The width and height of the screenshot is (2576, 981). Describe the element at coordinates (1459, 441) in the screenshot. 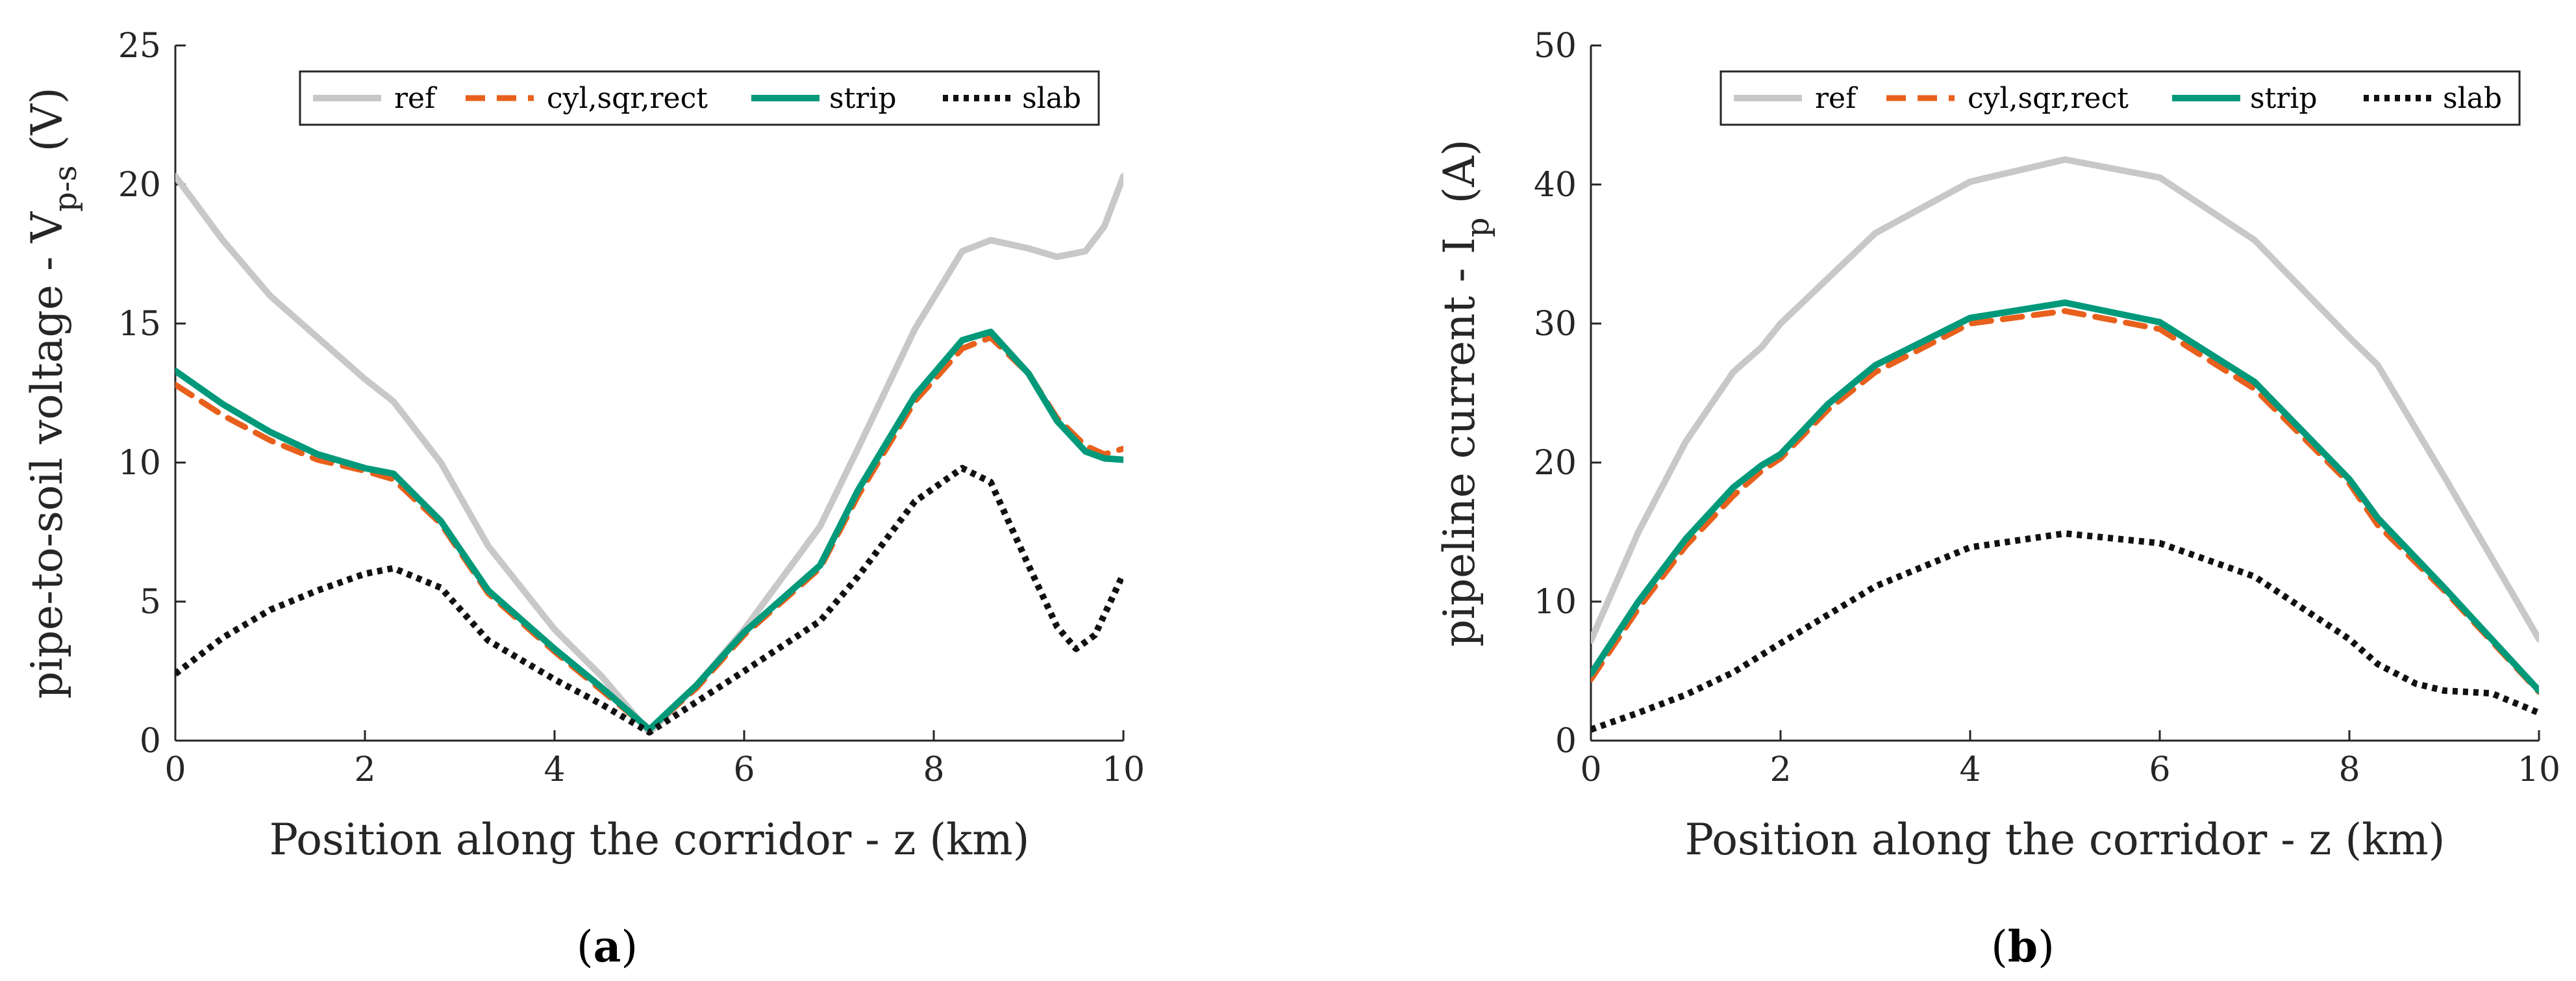

I see `y-axis-label-main: pipeline current - I` at that location.